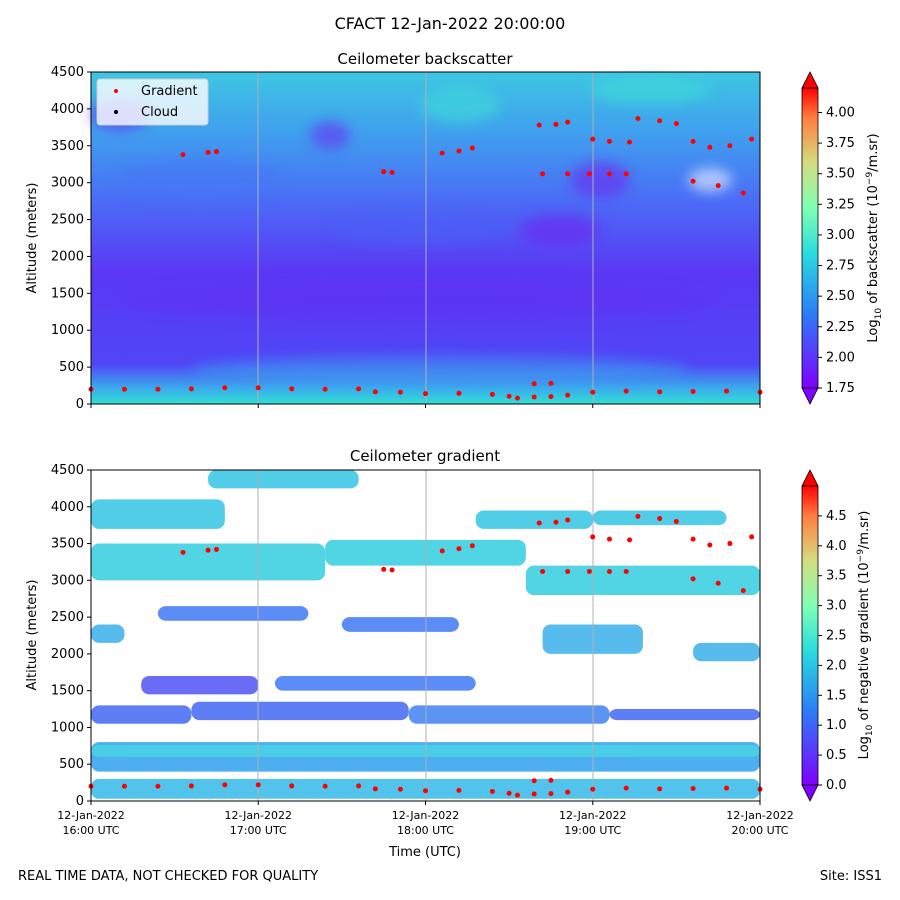 The image size is (900, 900). What do you see at coordinates (425, 456) in the screenshot?
I see `gradient-title: Ceilometer gradient` at bounding box center [425, 456].